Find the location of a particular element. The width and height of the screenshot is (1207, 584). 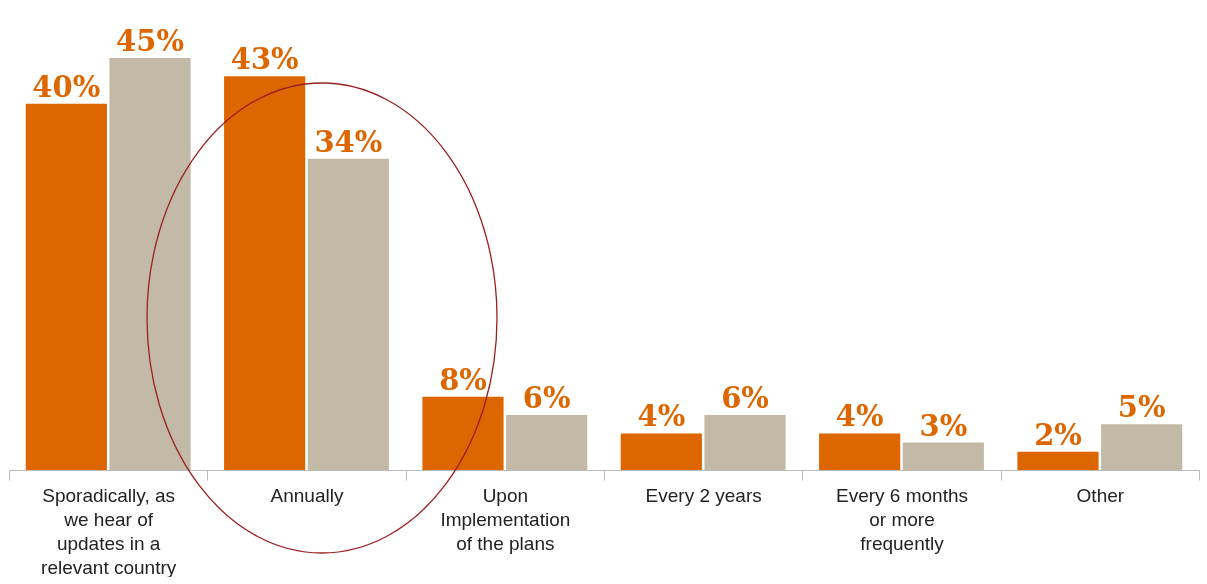

data-label: 34% is located at coordinates (348, 141).